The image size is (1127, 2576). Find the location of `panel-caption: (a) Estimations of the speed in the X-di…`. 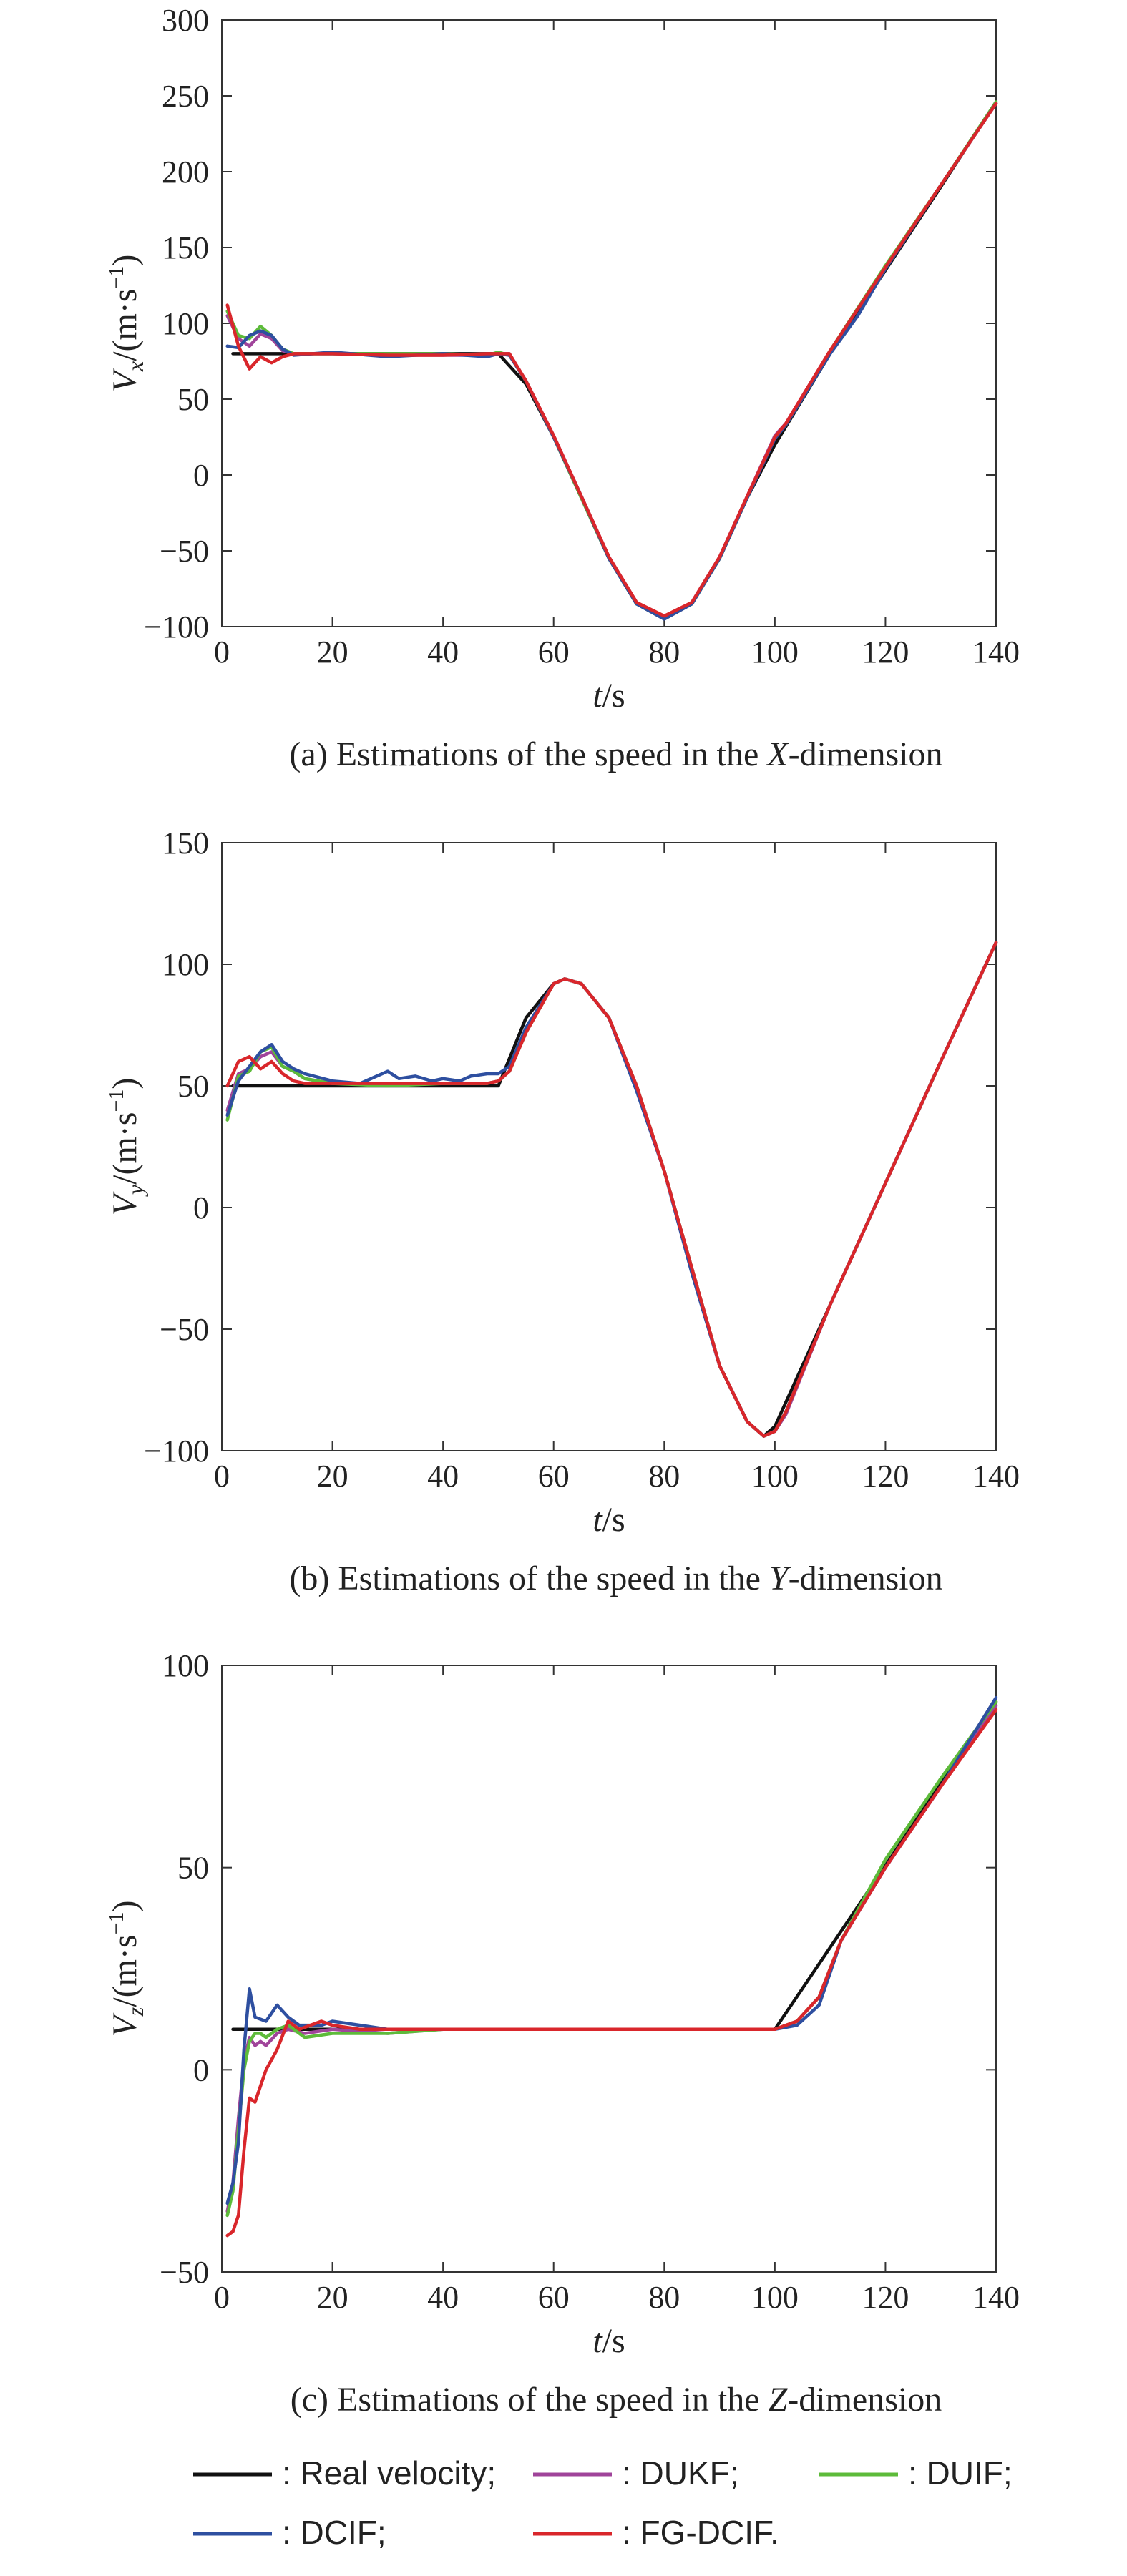

panel-caption: (a) Estimations of the speed in the X-di… is located at coordinates (615, 754).